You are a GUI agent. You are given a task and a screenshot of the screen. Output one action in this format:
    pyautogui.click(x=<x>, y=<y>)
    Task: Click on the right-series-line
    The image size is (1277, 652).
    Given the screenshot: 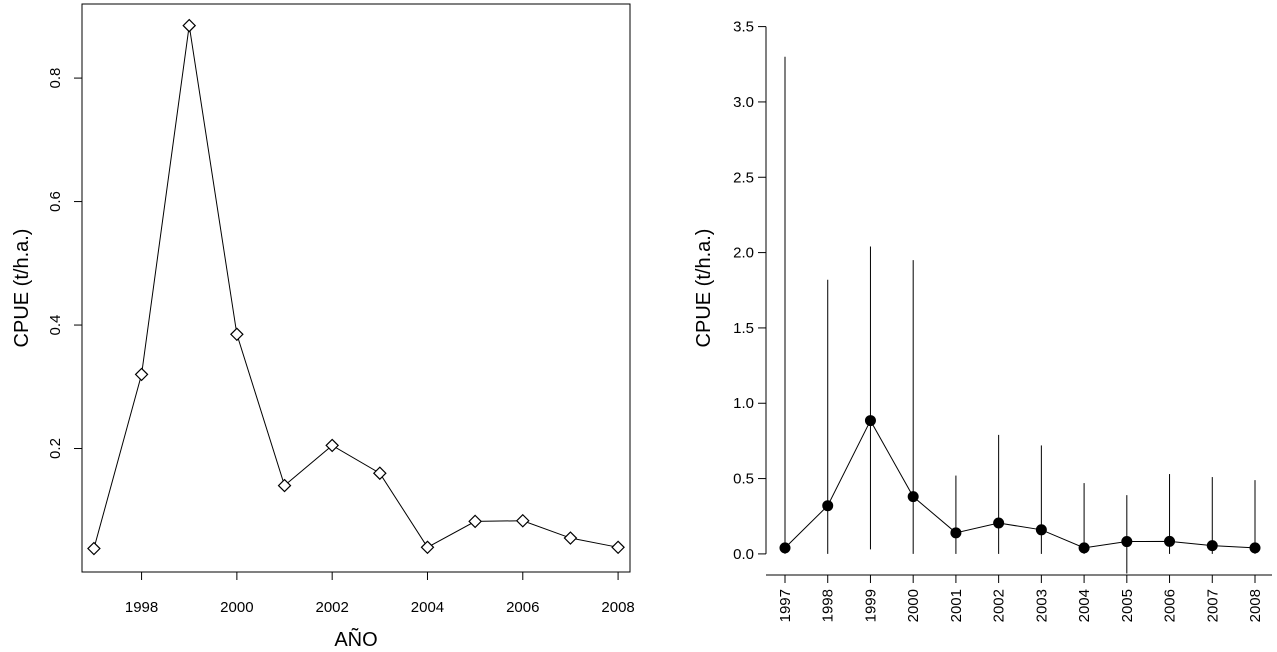 What is the action you would take?
    pyautogui.click(x=1020, y=484)
    